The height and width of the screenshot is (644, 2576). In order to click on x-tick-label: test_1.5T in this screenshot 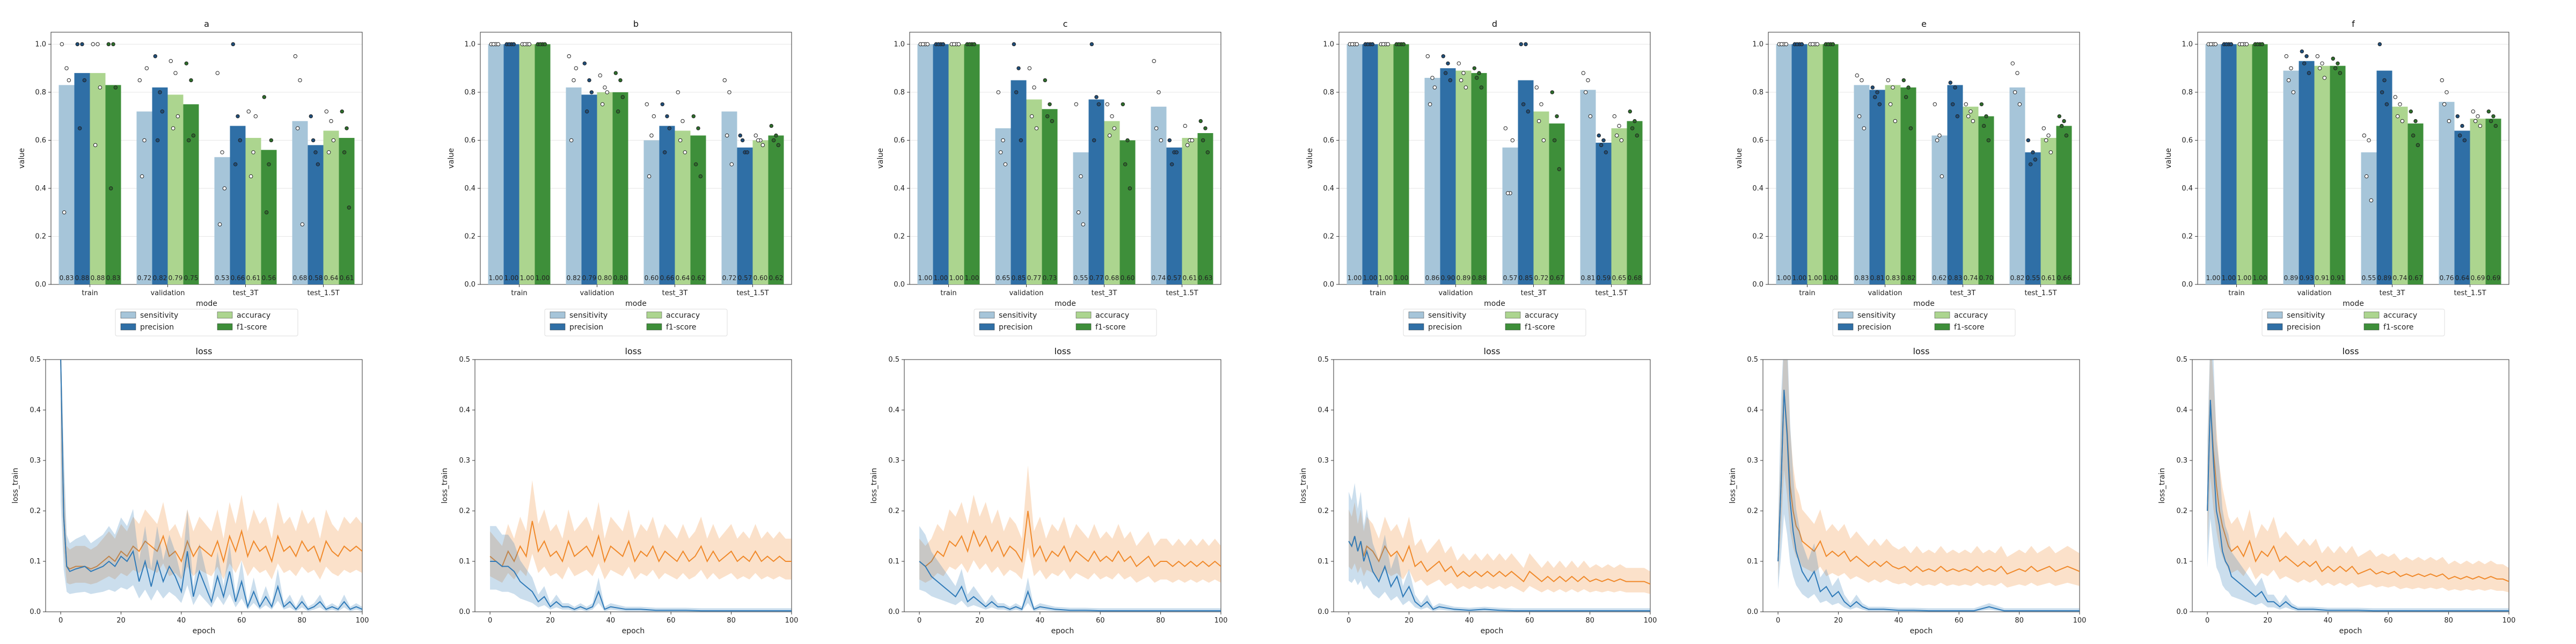, I will do `click(323, 293)`.